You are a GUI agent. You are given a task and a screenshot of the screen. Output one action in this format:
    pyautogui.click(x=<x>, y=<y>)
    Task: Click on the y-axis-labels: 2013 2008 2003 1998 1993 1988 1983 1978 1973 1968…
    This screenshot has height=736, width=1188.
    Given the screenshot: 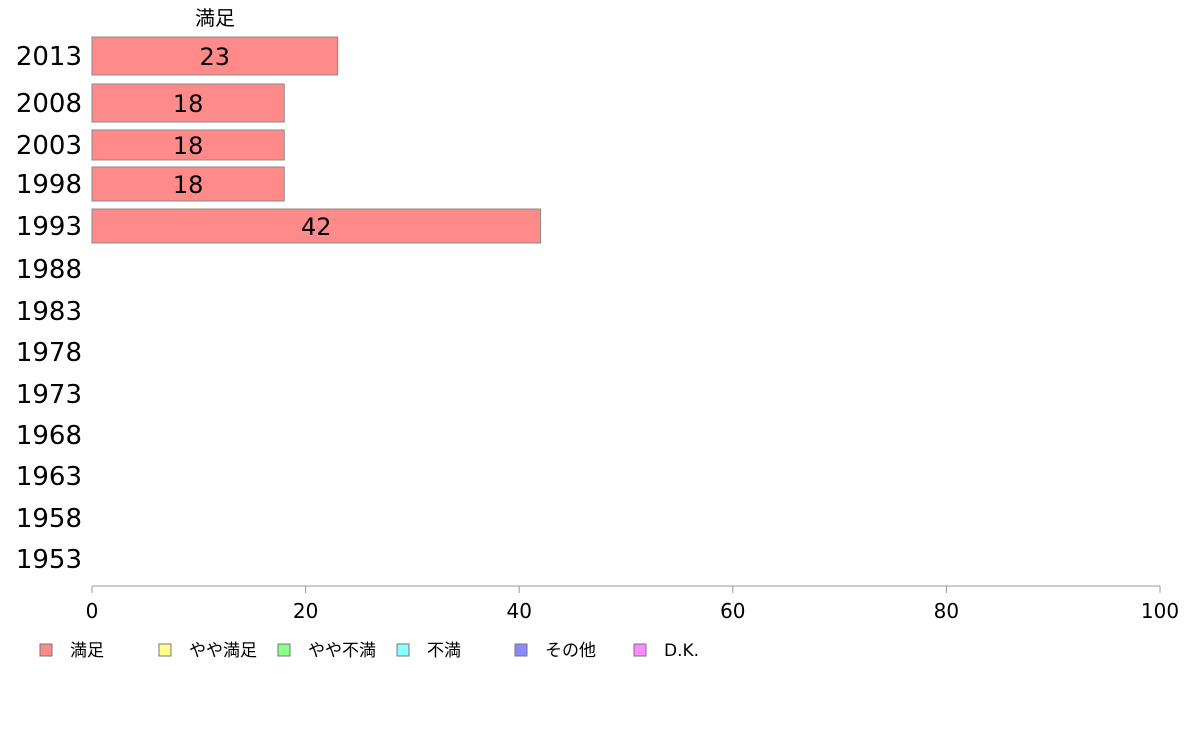 What is the action you would take?
    pyautogui.click(x=49, y=308)
    